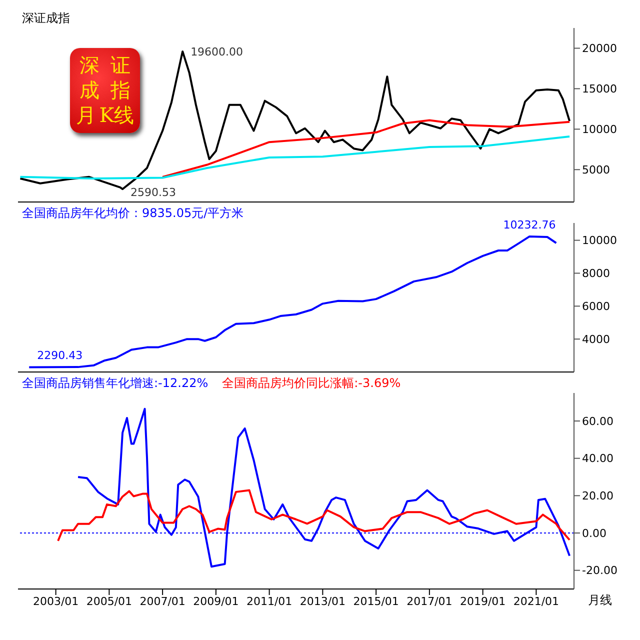 Image resolution: width=640 pixels, height=640 pixels. I want to click on x-tick-label: 2015/01, so click(376, 601).